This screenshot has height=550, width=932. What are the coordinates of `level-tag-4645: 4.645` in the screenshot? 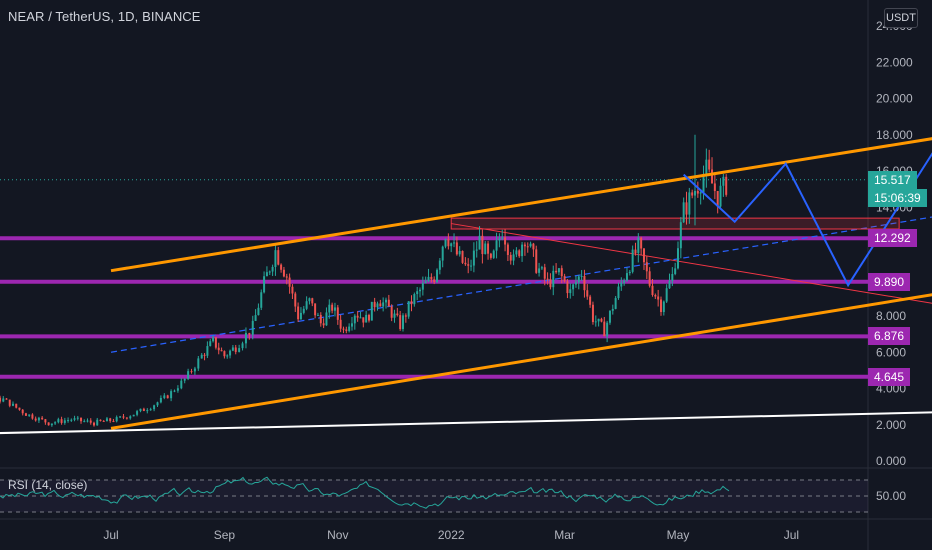 It's located at (889, 376).